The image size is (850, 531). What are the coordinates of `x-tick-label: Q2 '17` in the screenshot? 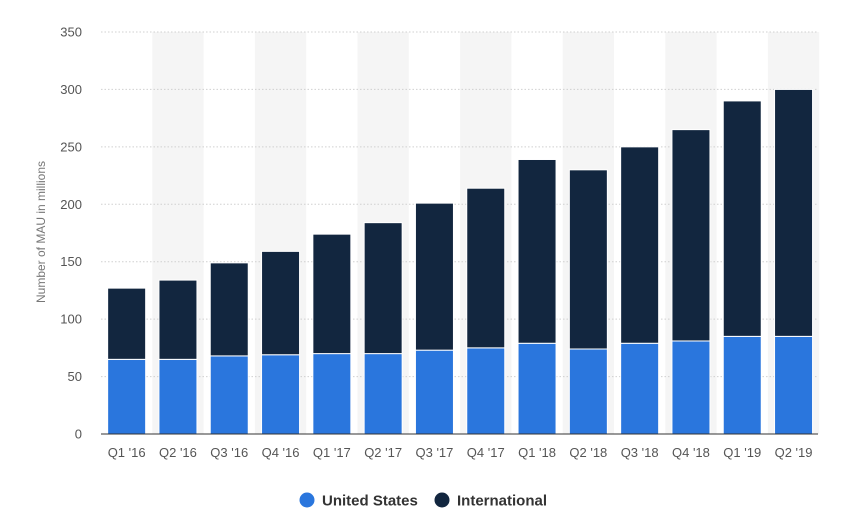 It's located at (383, 452).